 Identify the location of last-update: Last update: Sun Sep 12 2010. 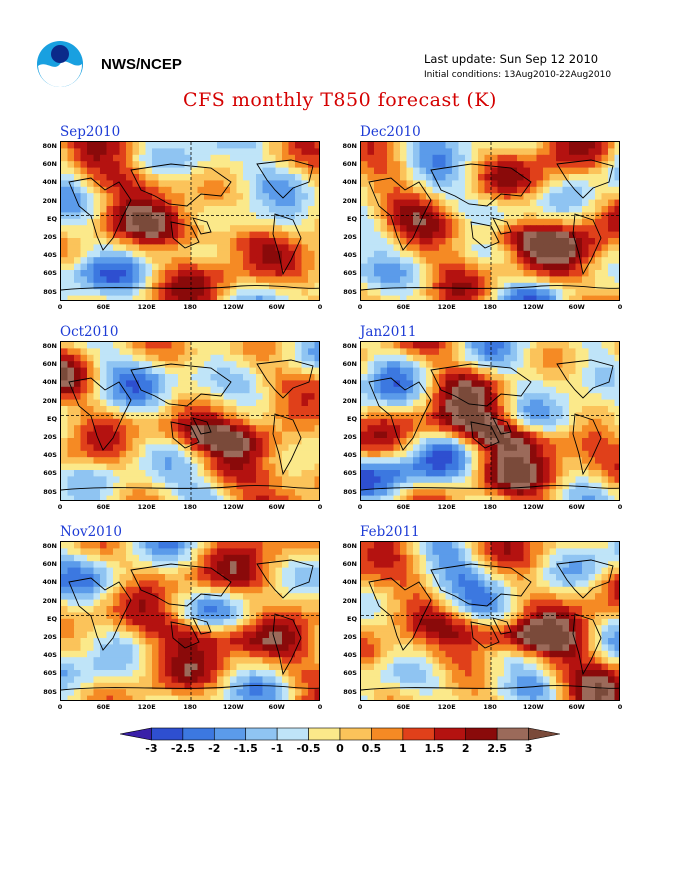
(511, 59).